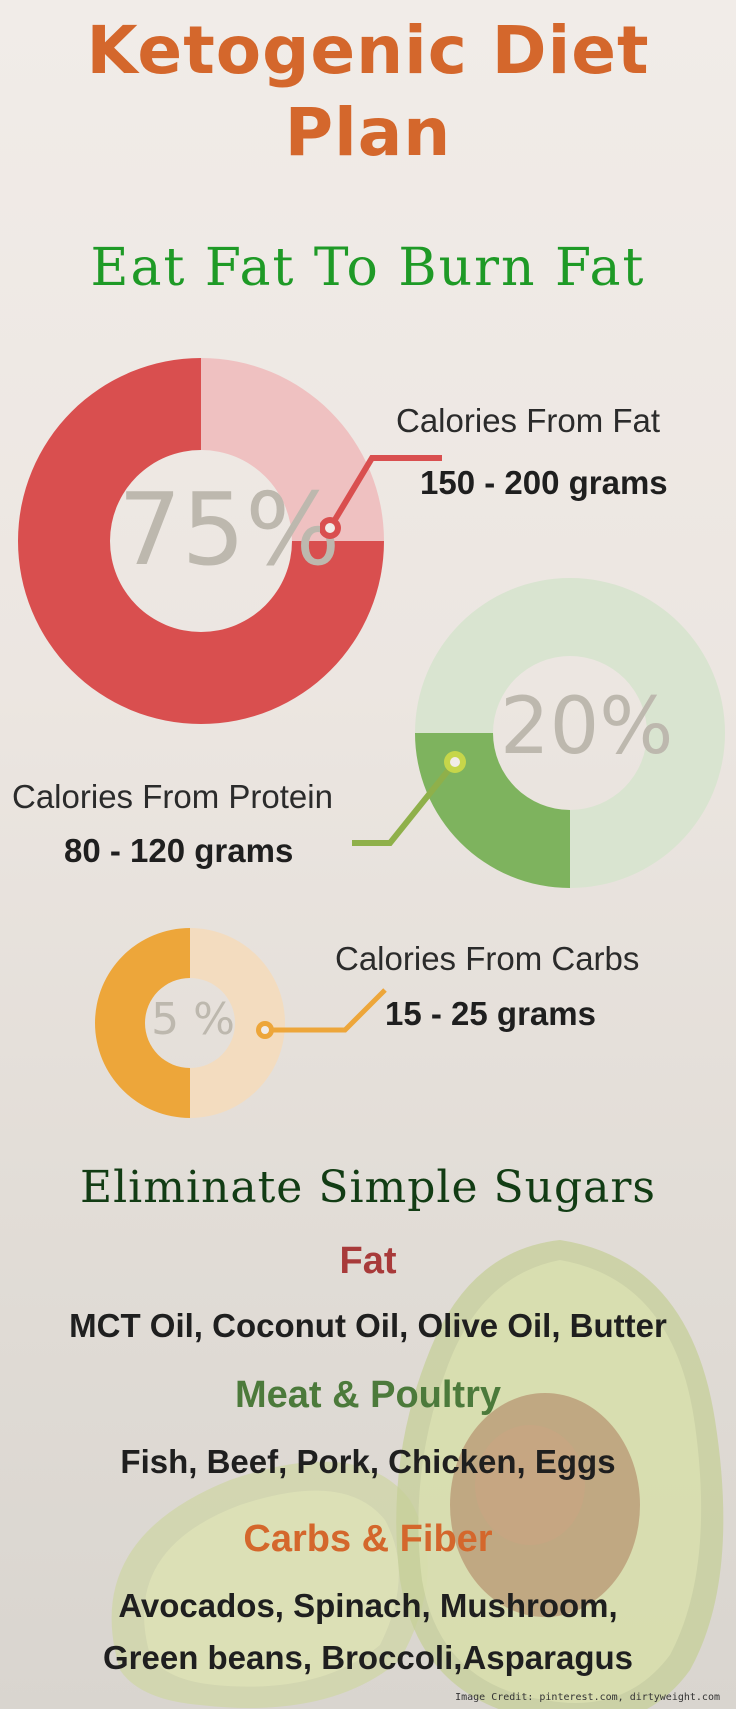 The height and width of the screenshot is (1709, 736). Describe the element at coordinates (368, 1539) in the screenshot. I see `category-carbs-fiber: Carbs & Fiber` at that location.